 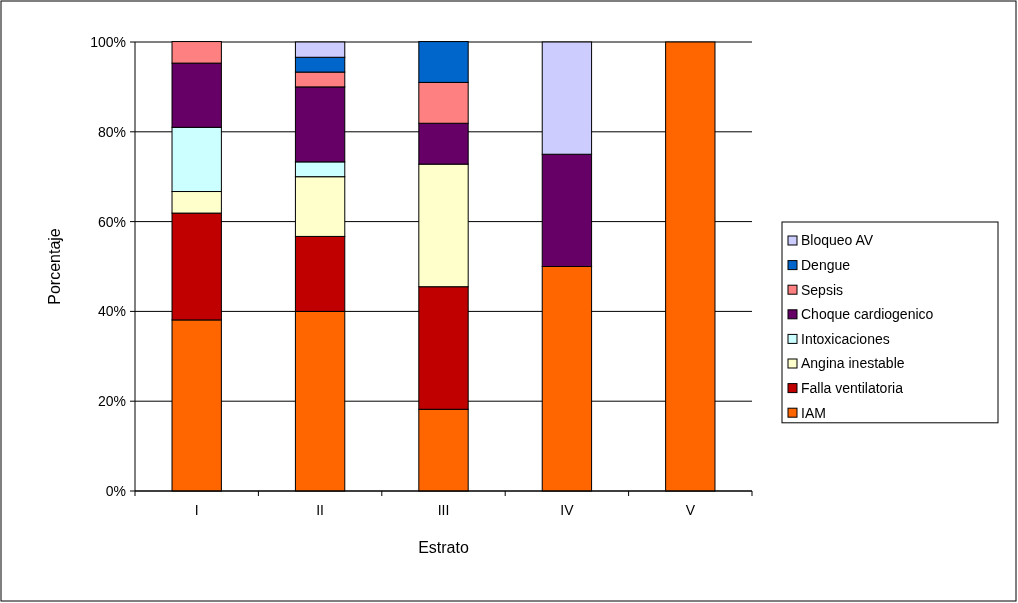 What do you see at coordinates (111, 221) in the screenshot?
I see `y-tick-label: 60%` at bounding box center [111, 221].